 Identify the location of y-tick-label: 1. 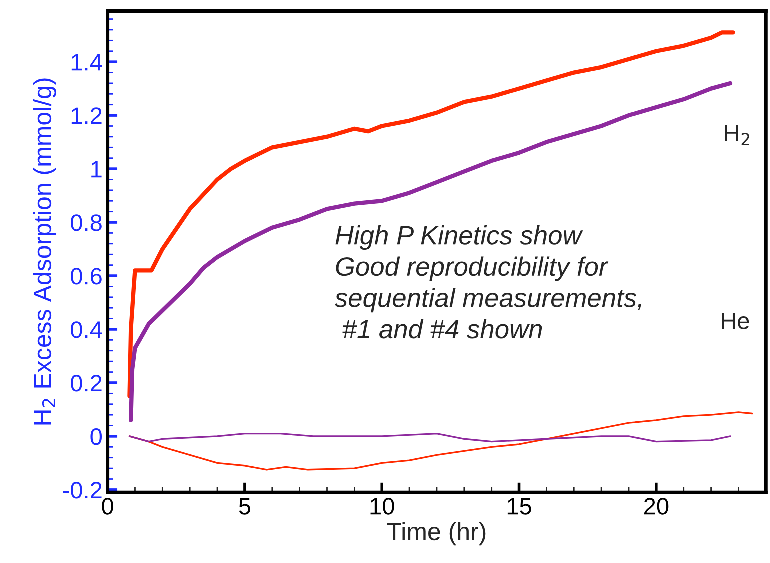
(97, 169).